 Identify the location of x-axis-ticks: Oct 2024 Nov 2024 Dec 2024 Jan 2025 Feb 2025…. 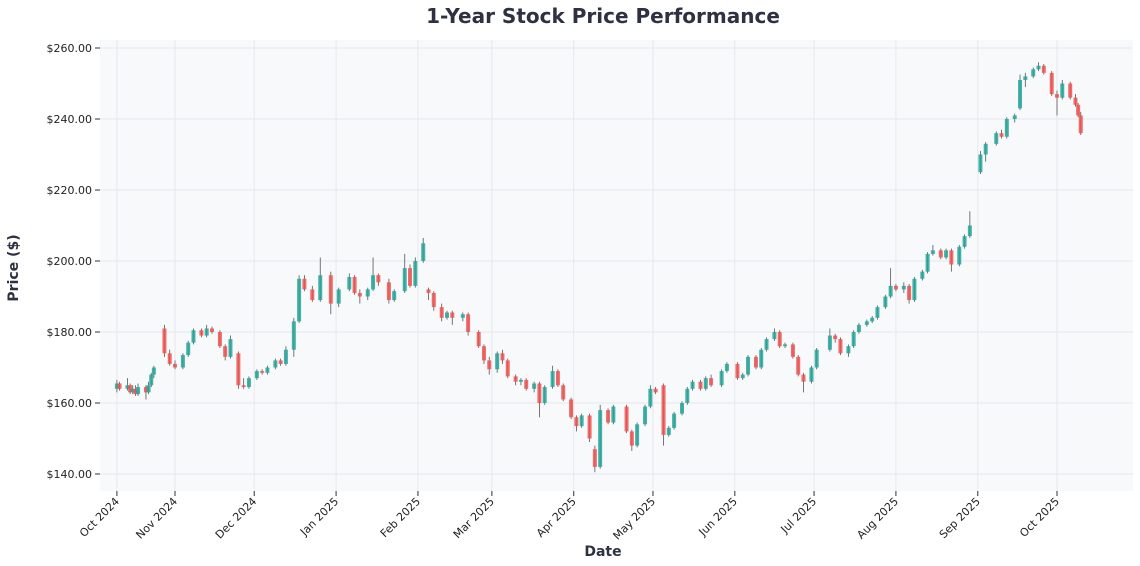
(569, 516).